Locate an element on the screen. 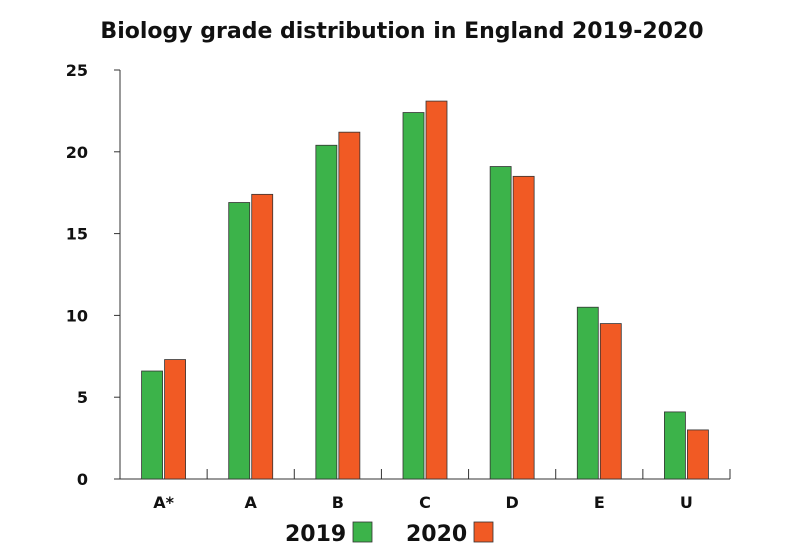 Image resolution: width=800 pixels, height=558 pixels. bar-2020-C is located at coordinates (436, 290).